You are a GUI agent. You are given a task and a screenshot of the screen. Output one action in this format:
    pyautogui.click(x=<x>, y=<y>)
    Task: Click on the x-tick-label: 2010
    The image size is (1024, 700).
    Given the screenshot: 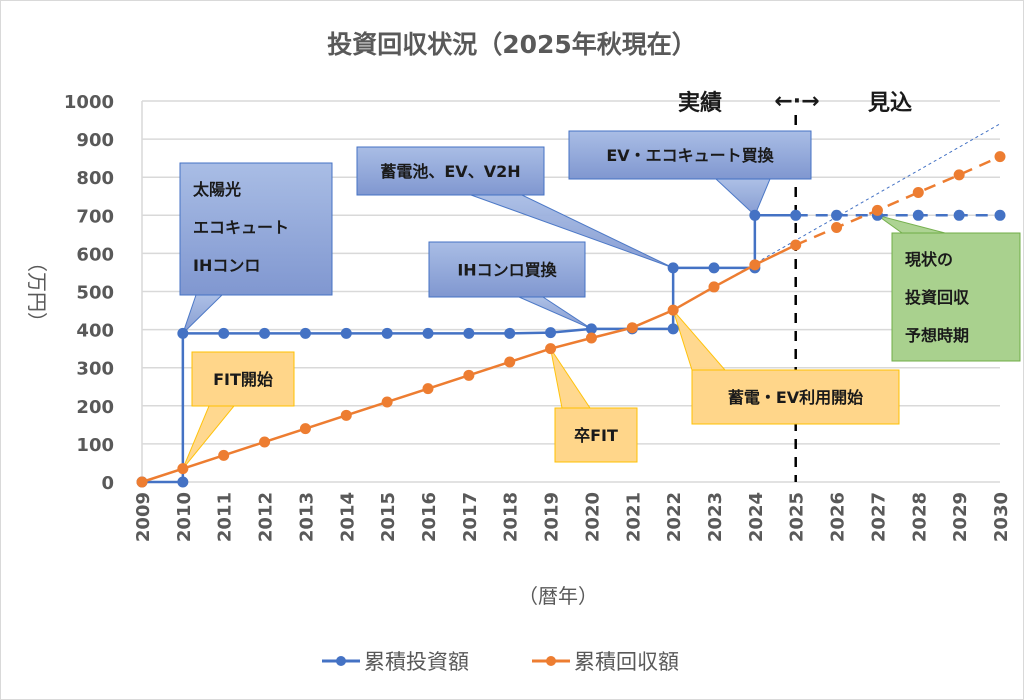 What is the action you would take?
    pyautogui.click(x=184, y=517)
    